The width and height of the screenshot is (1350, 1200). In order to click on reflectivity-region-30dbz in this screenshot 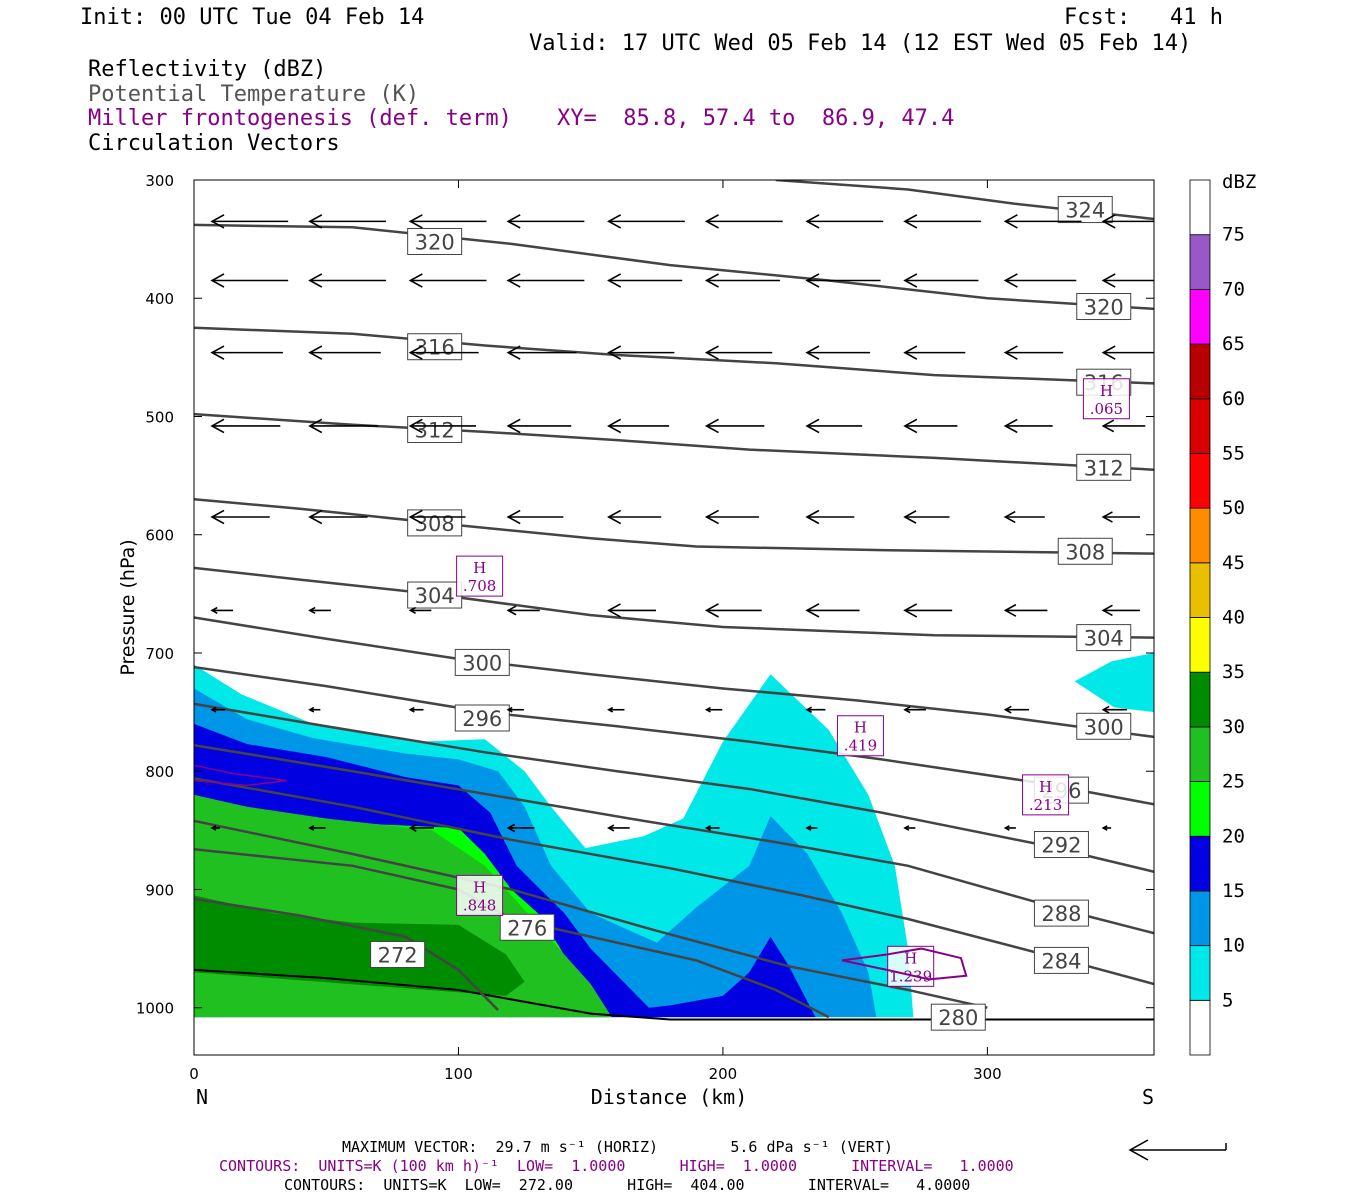, I will do `click(359, 945)`.